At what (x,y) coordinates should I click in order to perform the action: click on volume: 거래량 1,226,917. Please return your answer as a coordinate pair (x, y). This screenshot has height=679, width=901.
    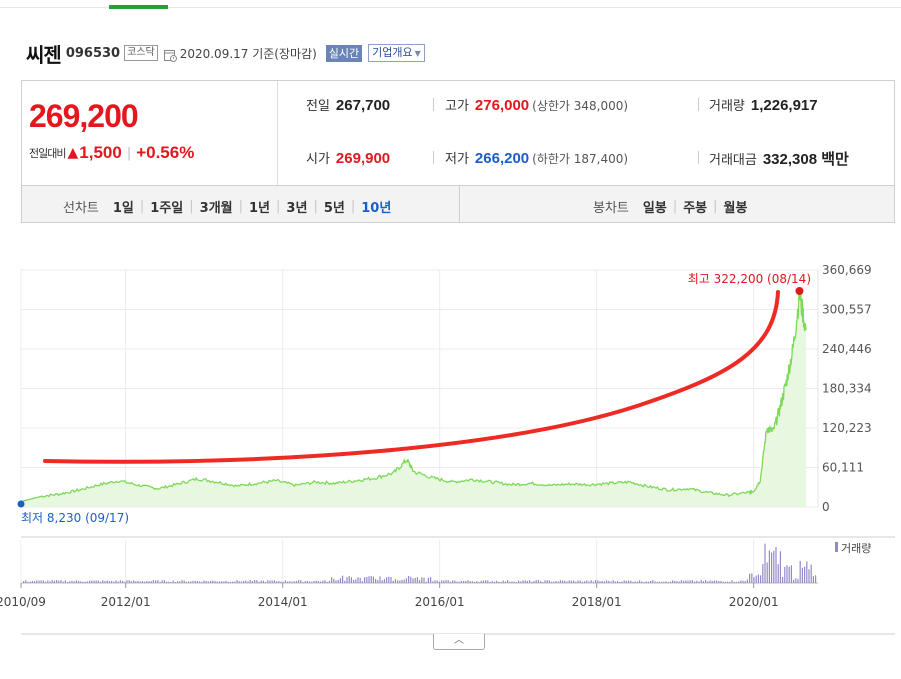
    Looking at the image, I should click on (763, 104).